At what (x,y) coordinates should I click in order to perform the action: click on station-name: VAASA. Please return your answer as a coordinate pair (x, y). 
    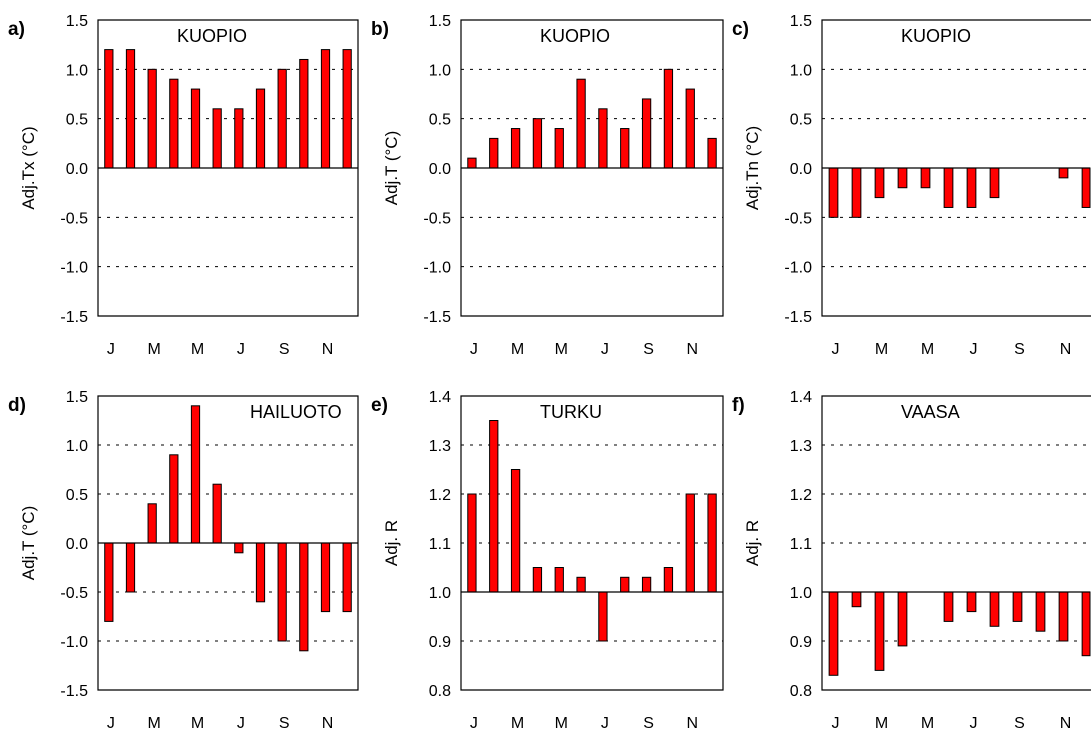
    Looking at the image, I should click on (930, 412).